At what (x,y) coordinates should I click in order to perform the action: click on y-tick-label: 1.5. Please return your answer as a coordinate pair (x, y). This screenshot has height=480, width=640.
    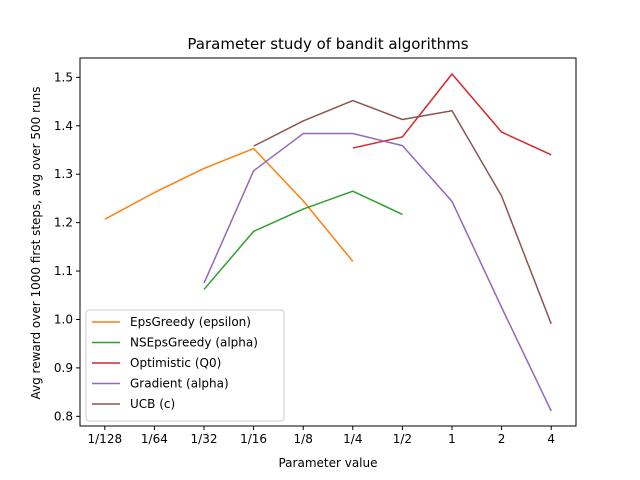
    Looking at the image, I should click on (63, 77).